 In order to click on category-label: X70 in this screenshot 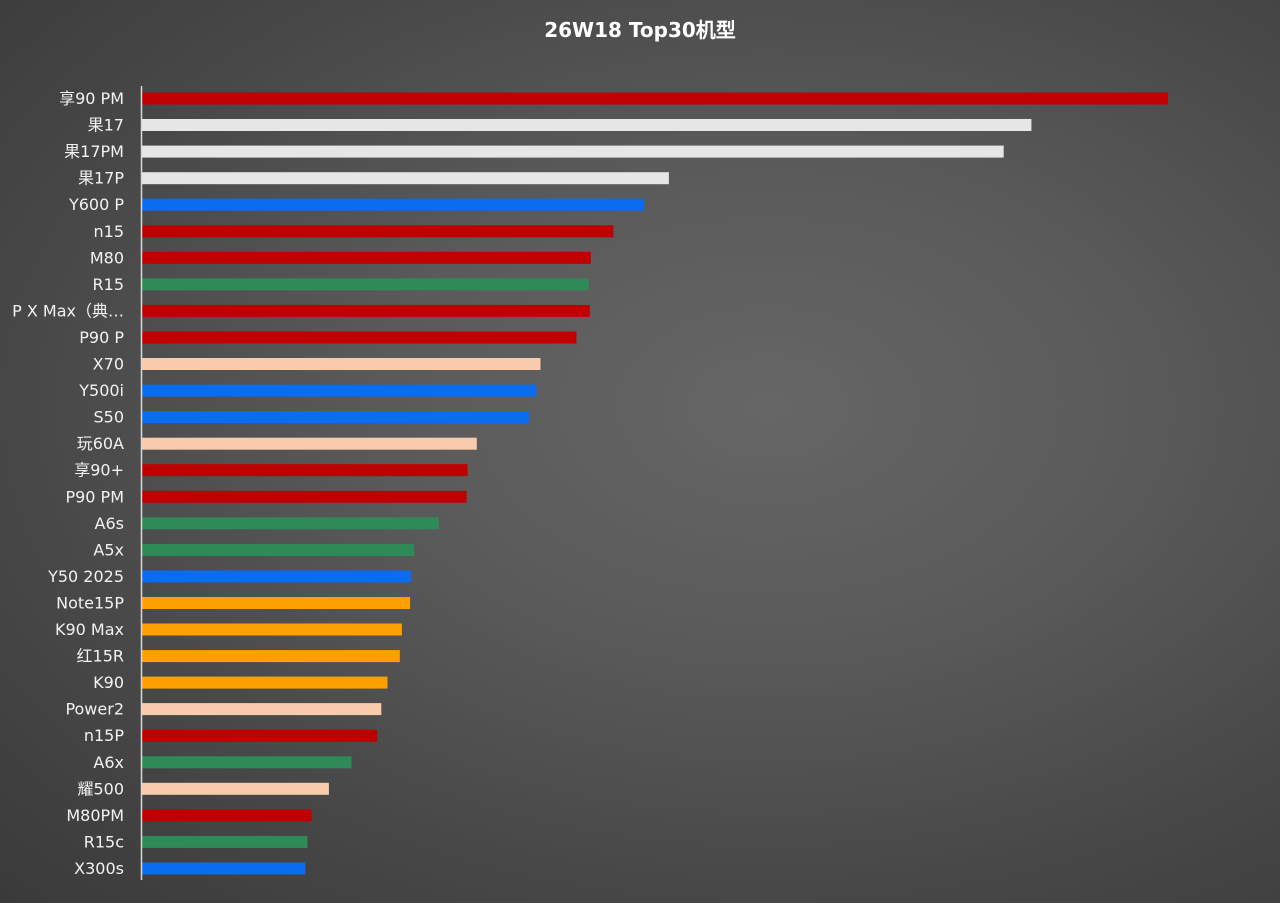, I will do `click(108, 364)`.